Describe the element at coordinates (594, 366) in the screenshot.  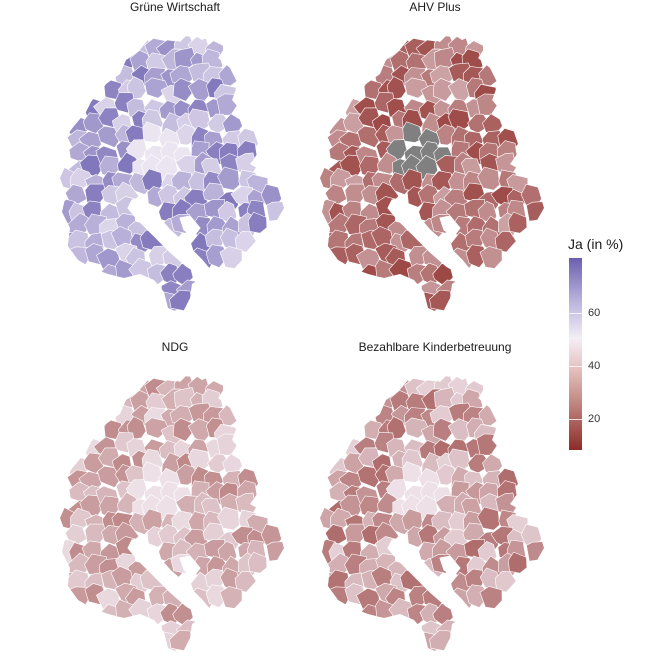
I see `legend-tick-label: 40` at that location.